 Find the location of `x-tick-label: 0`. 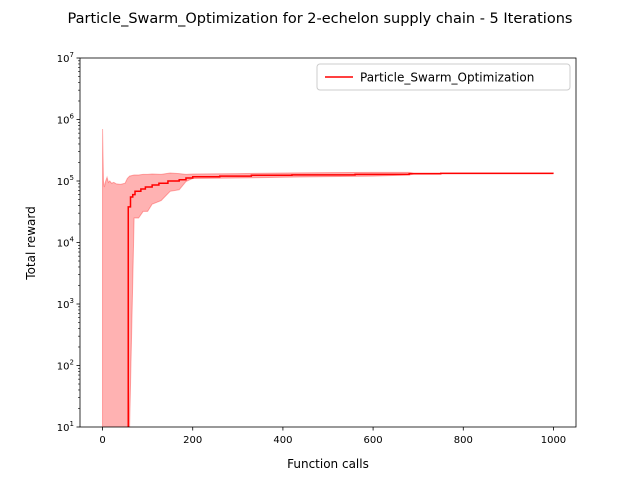

x-tick-label: 0 is located at coordinates (102, 440).